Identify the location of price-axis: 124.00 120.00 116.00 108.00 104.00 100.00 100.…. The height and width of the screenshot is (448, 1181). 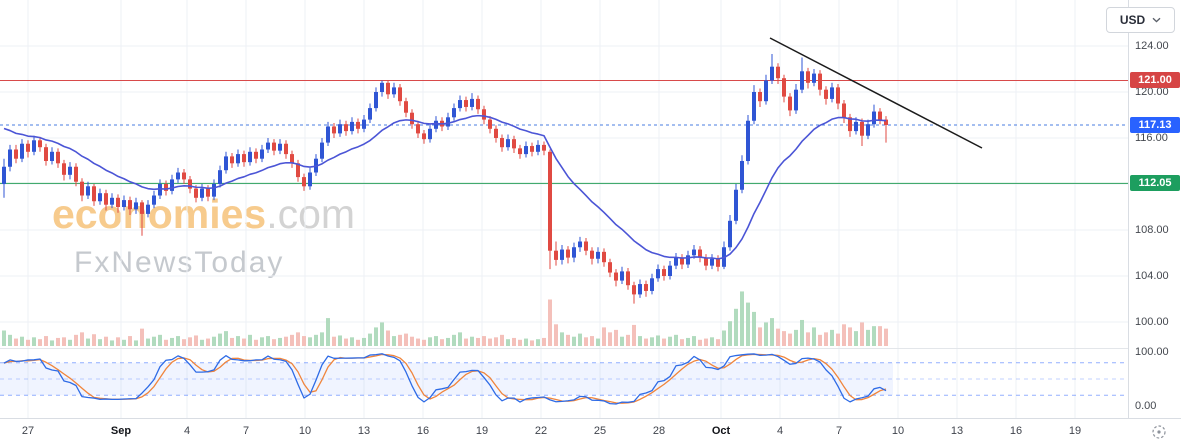
(1154, 209).